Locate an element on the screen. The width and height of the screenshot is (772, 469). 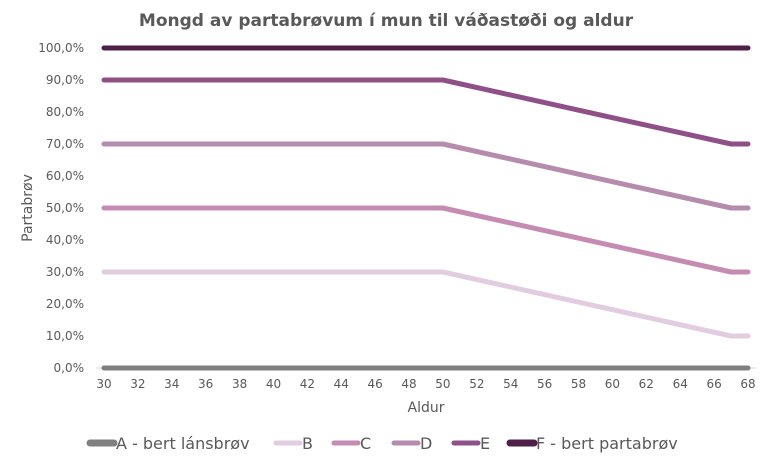
x-tick-label: 40 is located at coordinates (273, 384).